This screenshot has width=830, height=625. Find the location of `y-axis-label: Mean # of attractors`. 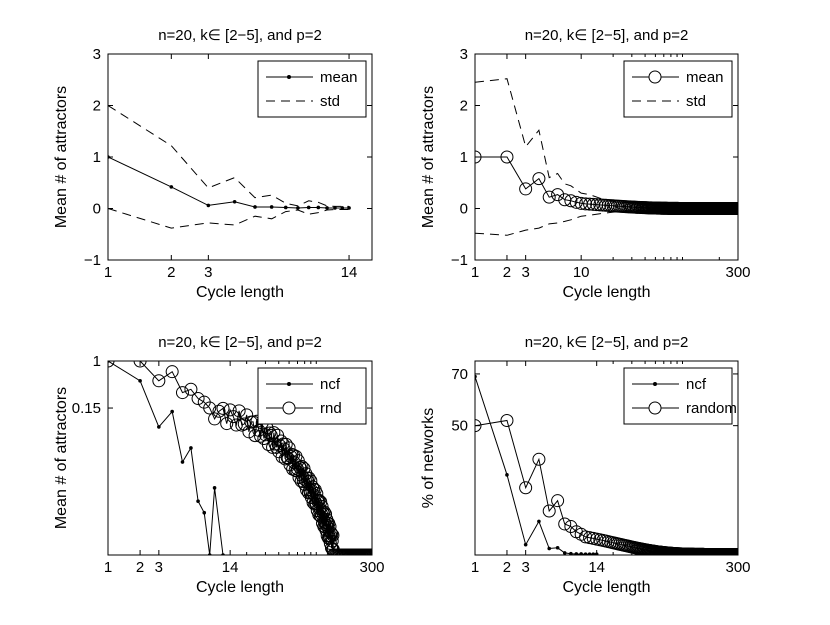

y-axis-label: Mean # of attractors is located at coordinates (61, 157).